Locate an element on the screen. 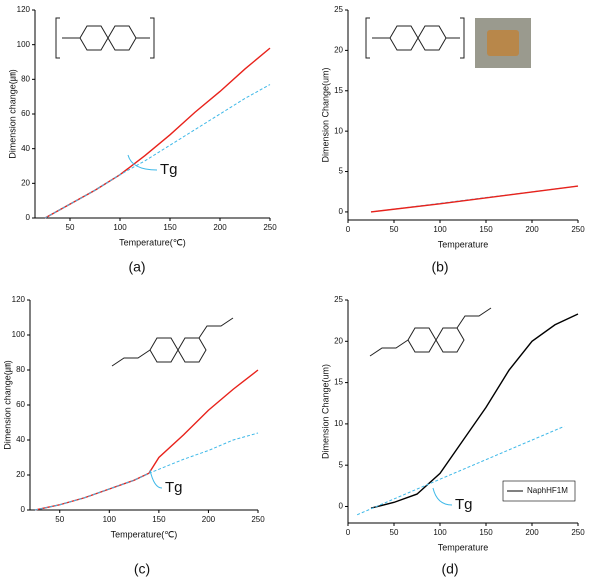  structure-a is located at coordinates (105, 38).